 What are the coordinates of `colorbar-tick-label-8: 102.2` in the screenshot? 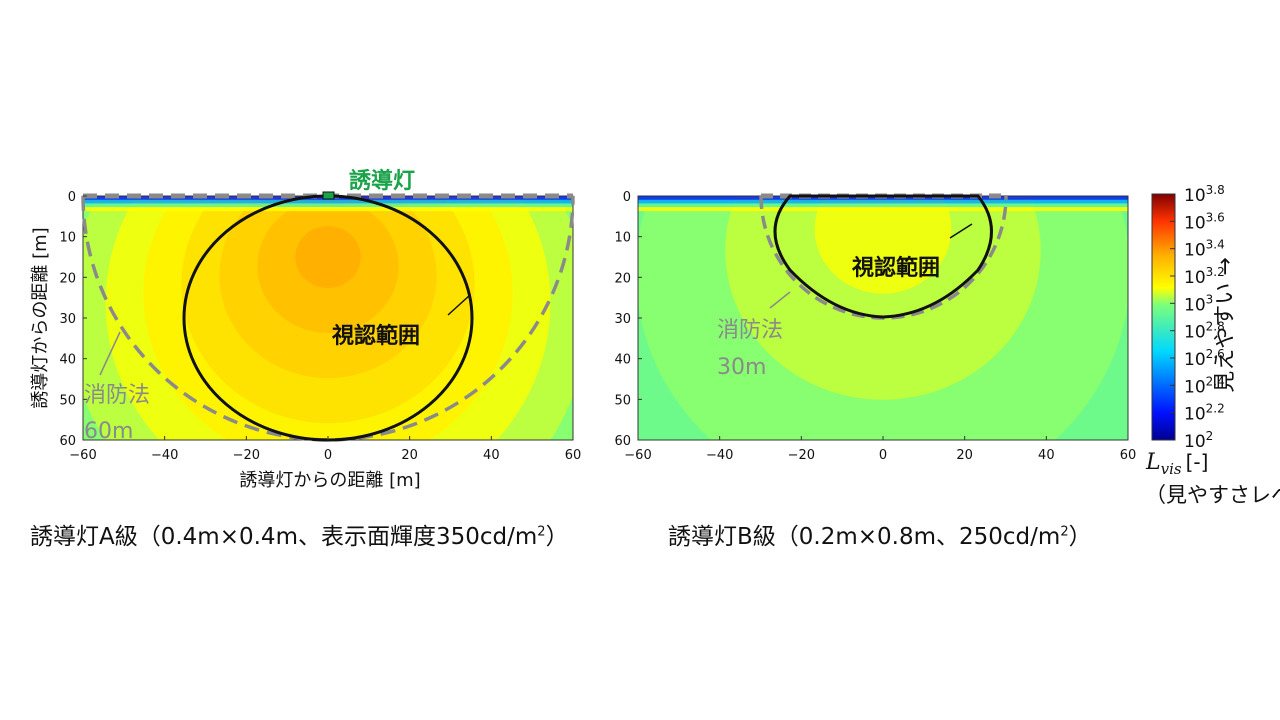 It's located at (1204, 413).